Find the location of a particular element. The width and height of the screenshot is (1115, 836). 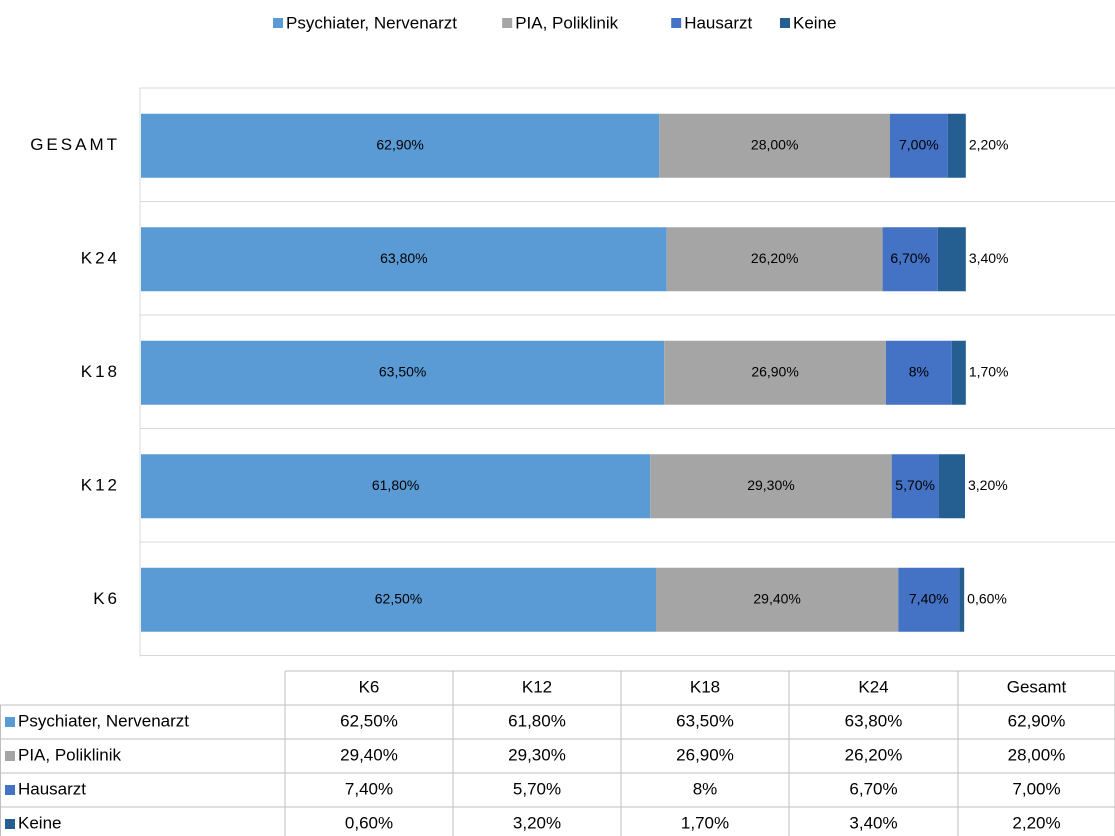

data-label: 29,40% is located at coordinates (776, 598).